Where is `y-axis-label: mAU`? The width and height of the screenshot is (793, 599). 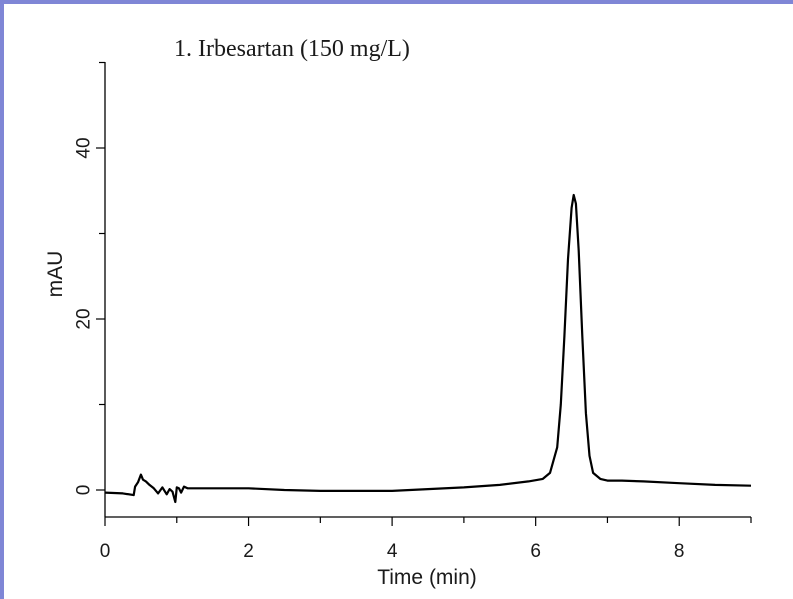 y-axis-label: mAU is located at coordinates (55, 274).